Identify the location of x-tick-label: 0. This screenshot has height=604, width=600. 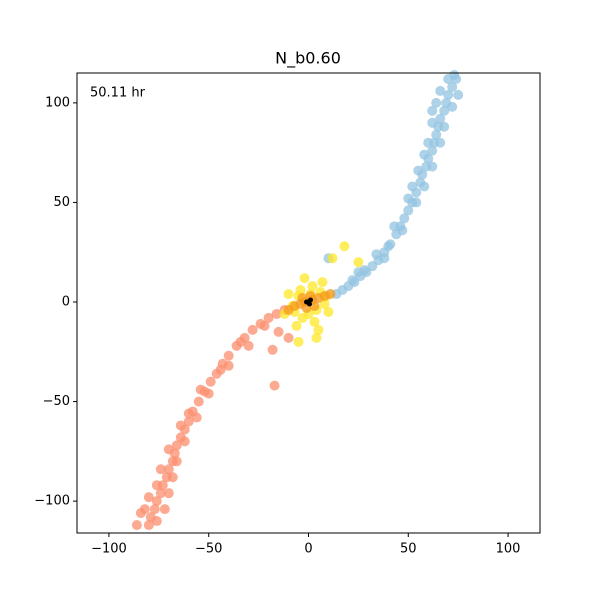
(308, 549).